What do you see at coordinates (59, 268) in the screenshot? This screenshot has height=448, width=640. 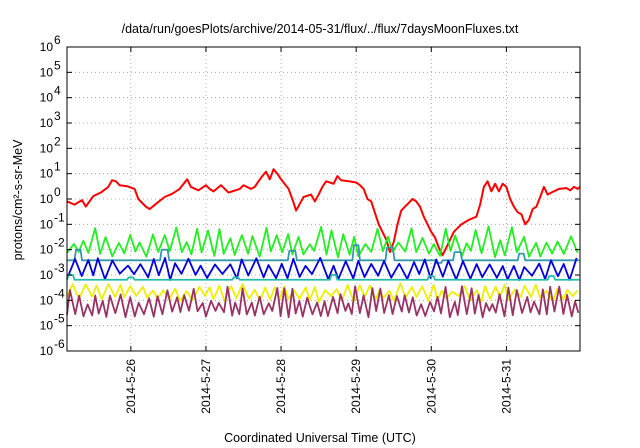 I see `y-tick-exponent: -3` at bounding box center [59, 268].